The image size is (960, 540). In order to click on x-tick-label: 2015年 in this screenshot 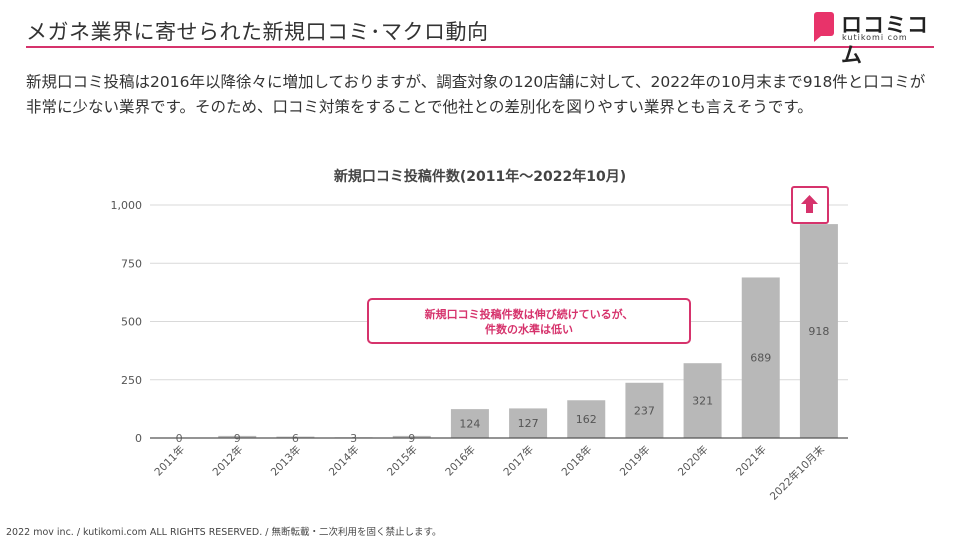, I will do `click(402, 461)`.